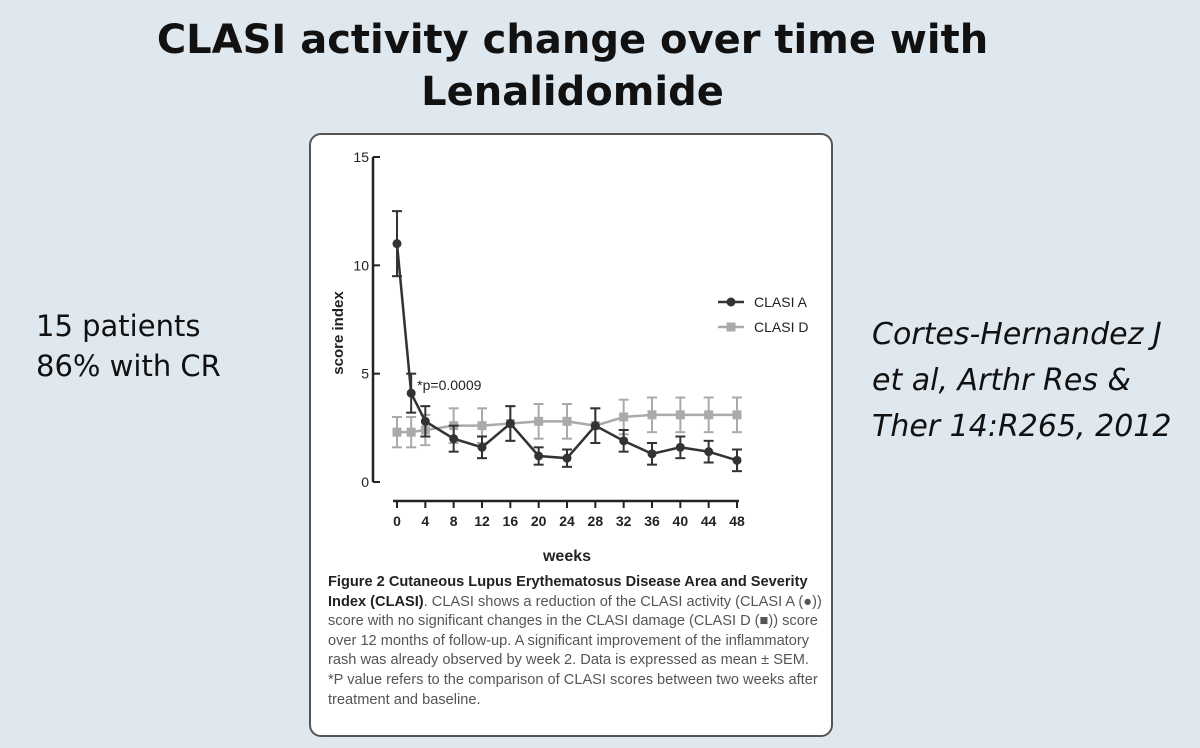 Image resolution: width=1200 pixels, height=748 pixels. Describe the element at coordinates (365, 374) in the screenshot. I see `y-tick-label: 5` at that location.